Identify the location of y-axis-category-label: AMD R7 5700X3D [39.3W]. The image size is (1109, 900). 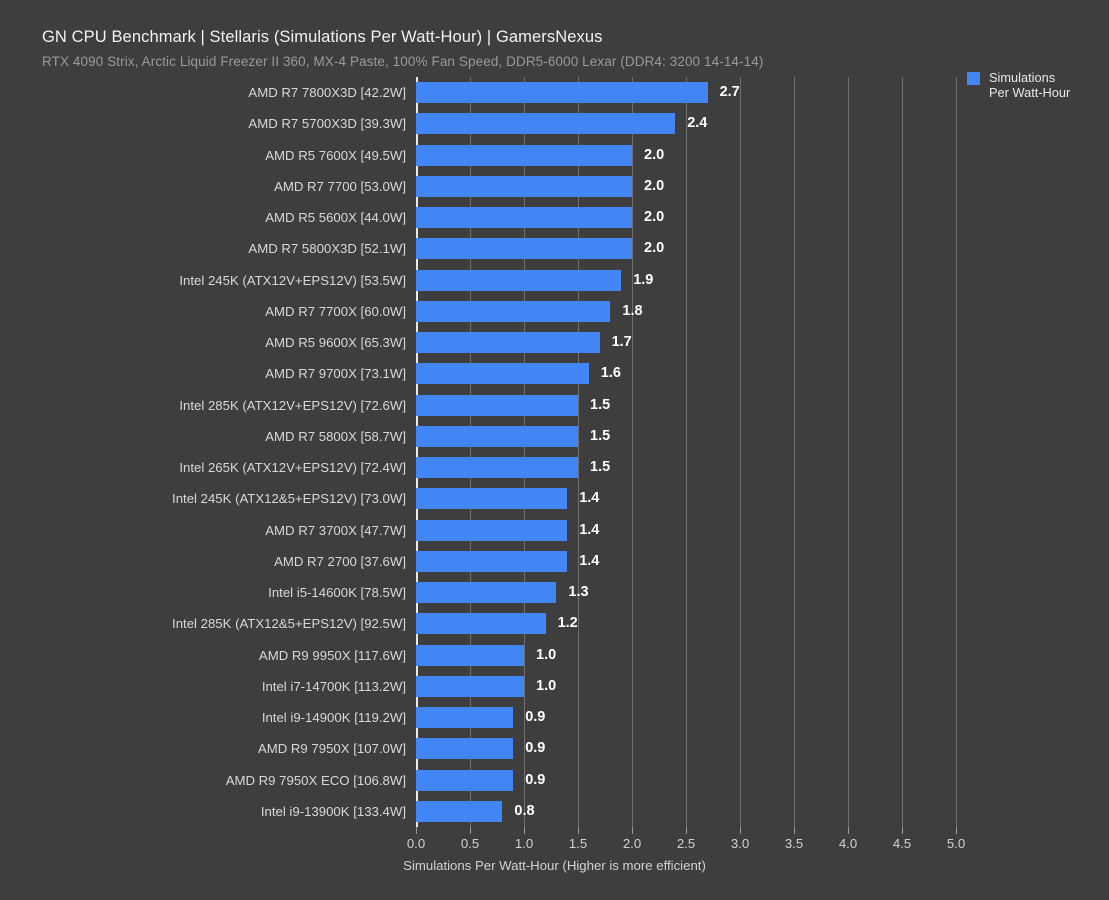
(327, 124).